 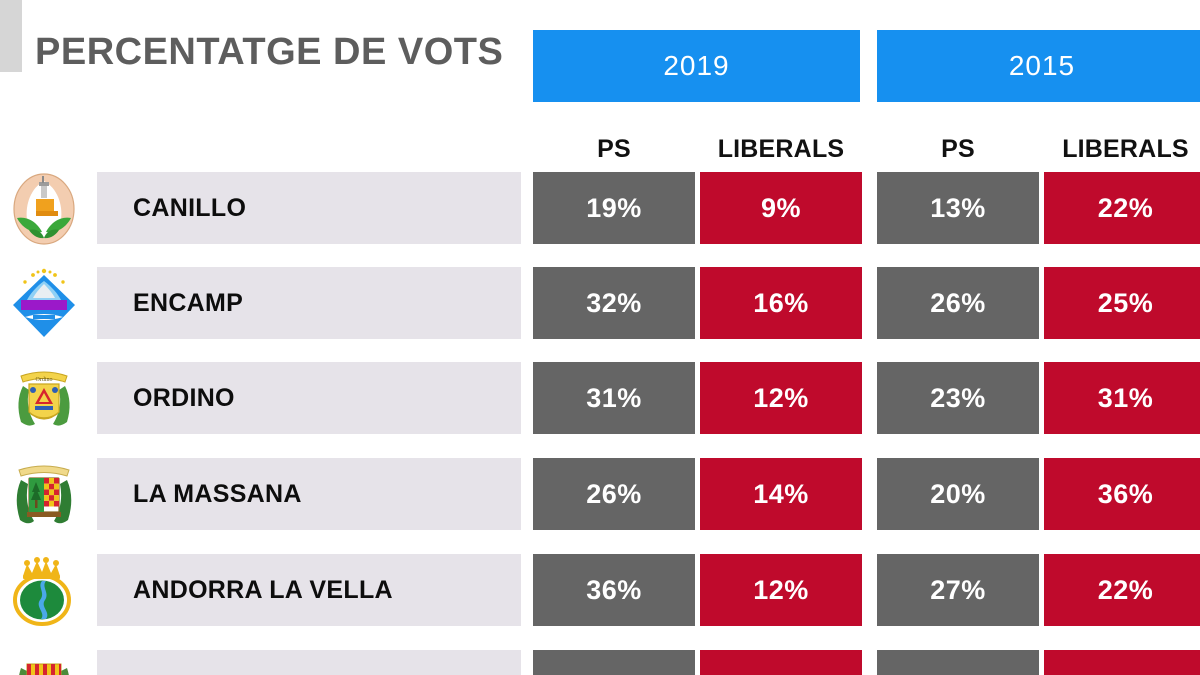 I want to click on value-ps-2015: 27%, so click(x=958, y=590).